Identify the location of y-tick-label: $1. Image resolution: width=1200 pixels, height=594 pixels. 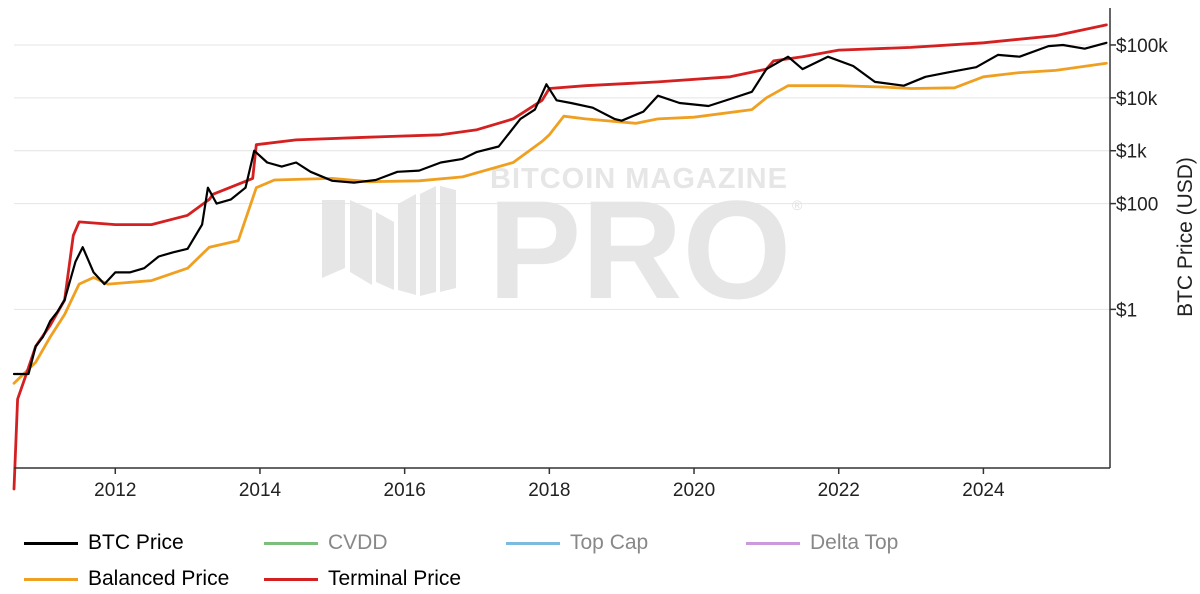
(1126, 310).